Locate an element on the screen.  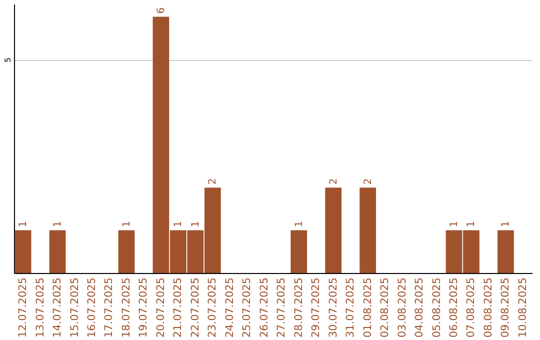
x-tick-label: 22.07.2025 is located at coordinates (195, 308).